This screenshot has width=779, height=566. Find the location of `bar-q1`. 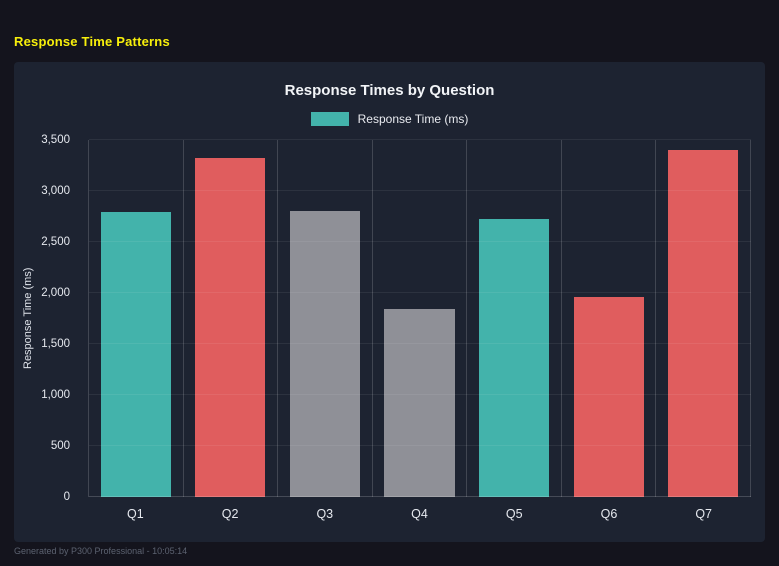

bar-q1 is located at coordinates (135, 354).